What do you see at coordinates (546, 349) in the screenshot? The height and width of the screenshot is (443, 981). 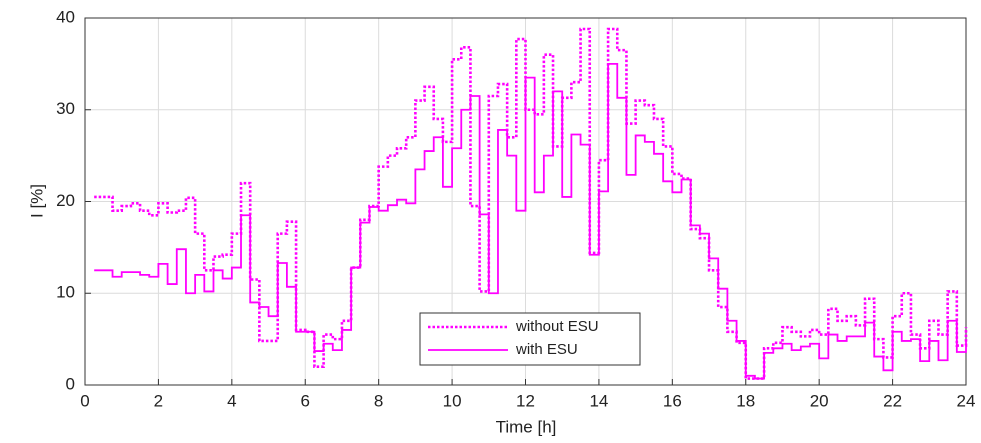 I see `legend-label: with ESU` at bounding box center [546, 349].